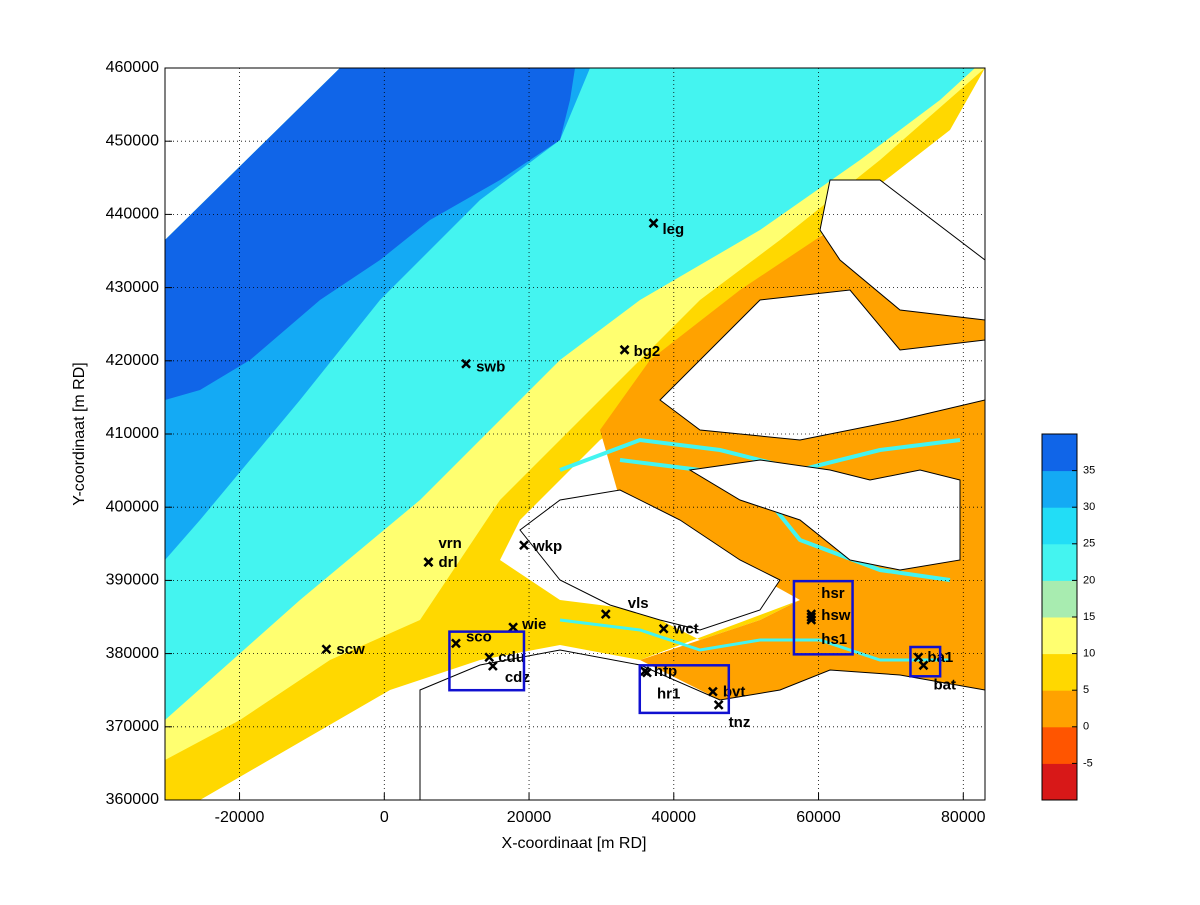 The height and width of the screenshot is (905, 1200). What do you see at coordinates (132, 726) in the screenshot?
I see `y-tick-label: 370000` at bounding box center [132, 726].